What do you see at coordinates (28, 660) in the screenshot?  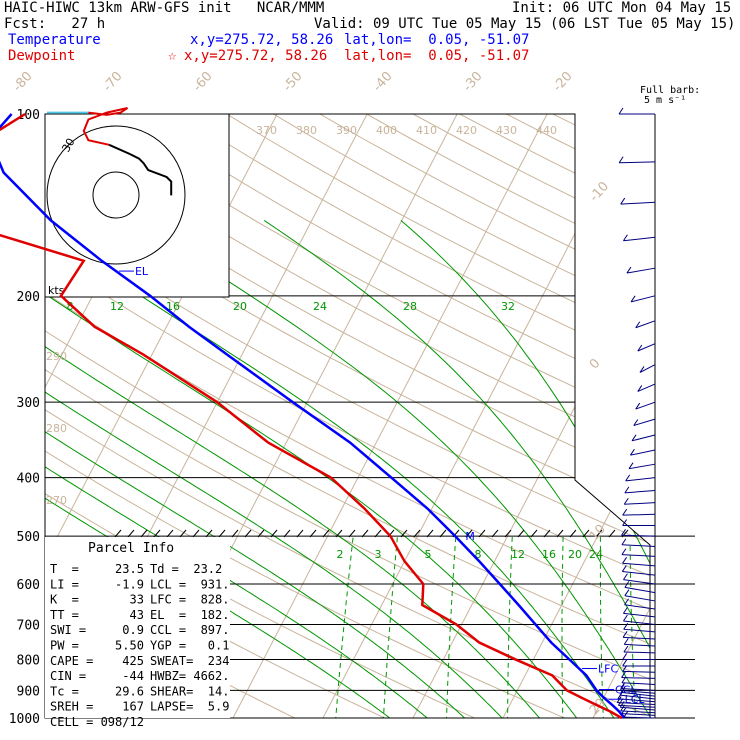 I see `pressure-tick-label: 800` at bounding box center [28, 660].